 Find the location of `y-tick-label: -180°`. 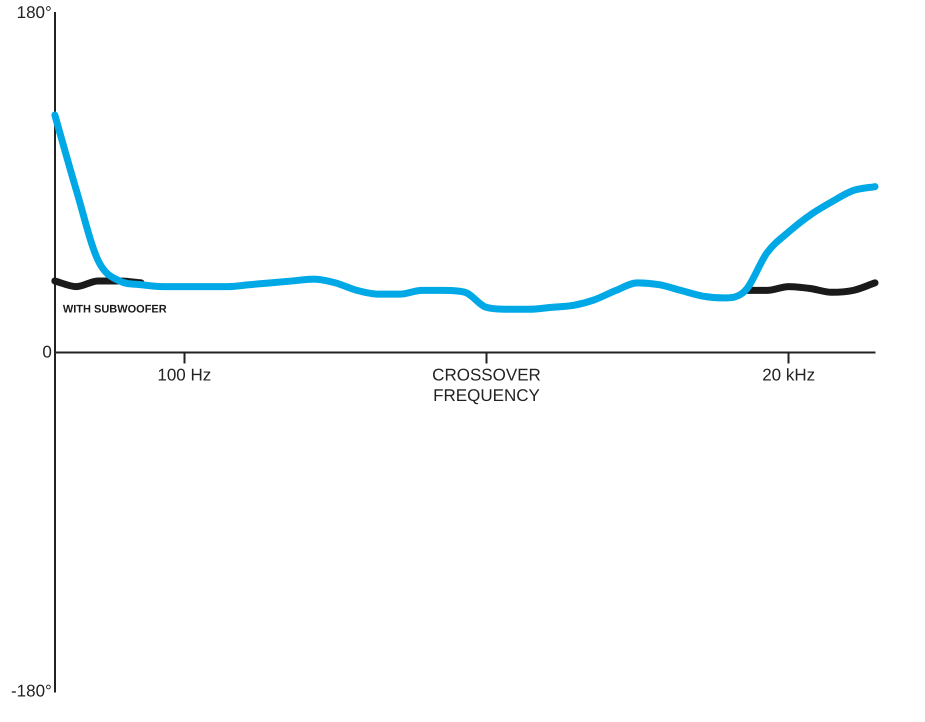

y-tick-label: -180° is located at coordinates (31, 691).